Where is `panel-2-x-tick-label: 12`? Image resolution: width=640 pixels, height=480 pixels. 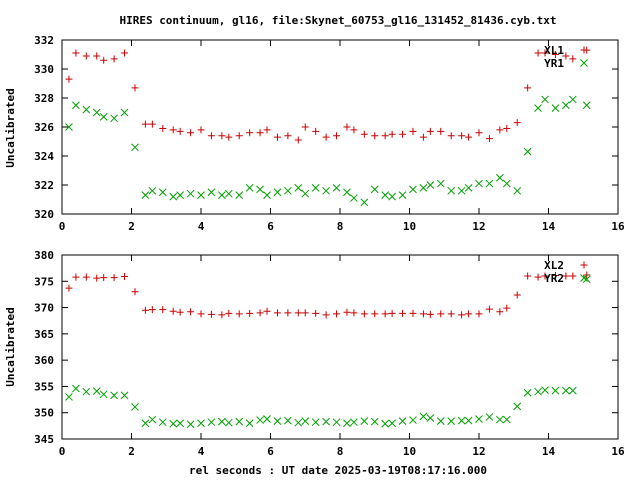
panel-2-x-tick-label: 12 is located at coordinates (478, 451).